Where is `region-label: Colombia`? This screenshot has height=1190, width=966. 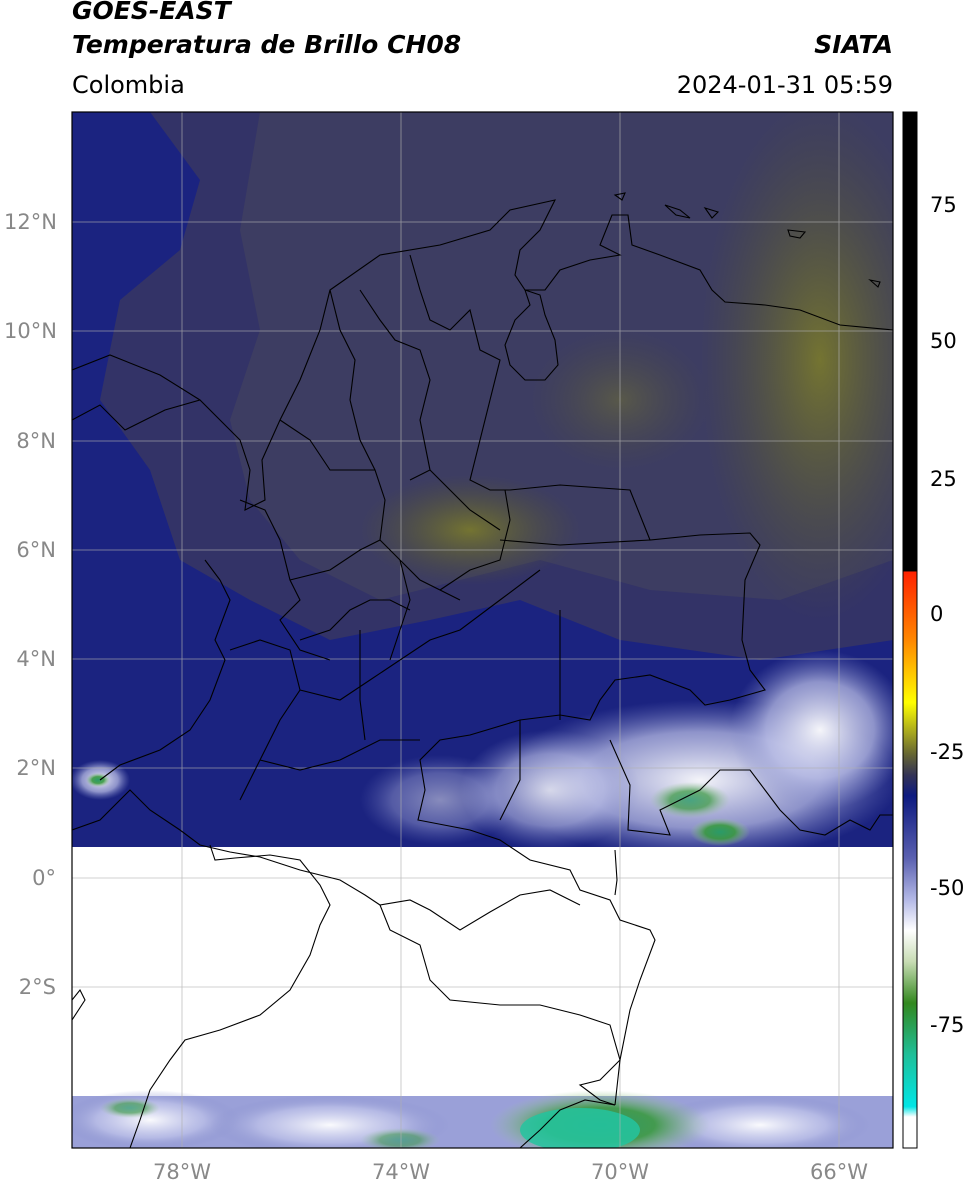
region-label: Colombia is located at coordinates (128, 85).